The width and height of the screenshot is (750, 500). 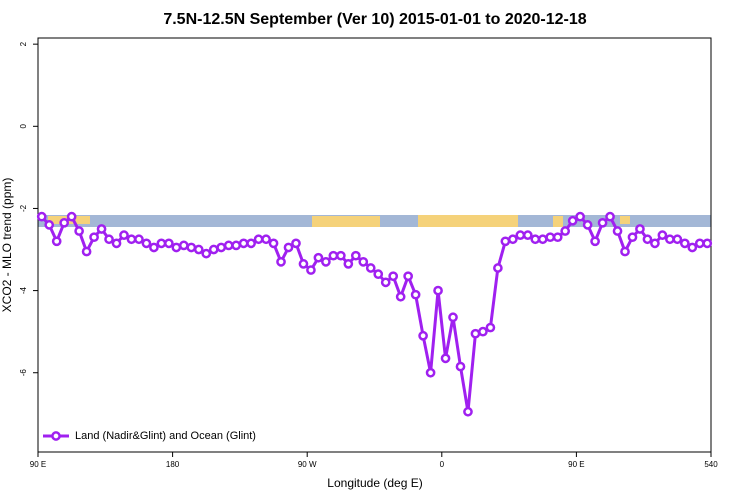 What do you see at coordinates (56, 436) in the screenshot?
I see `legend-marker` at bounding box center [56, 436].